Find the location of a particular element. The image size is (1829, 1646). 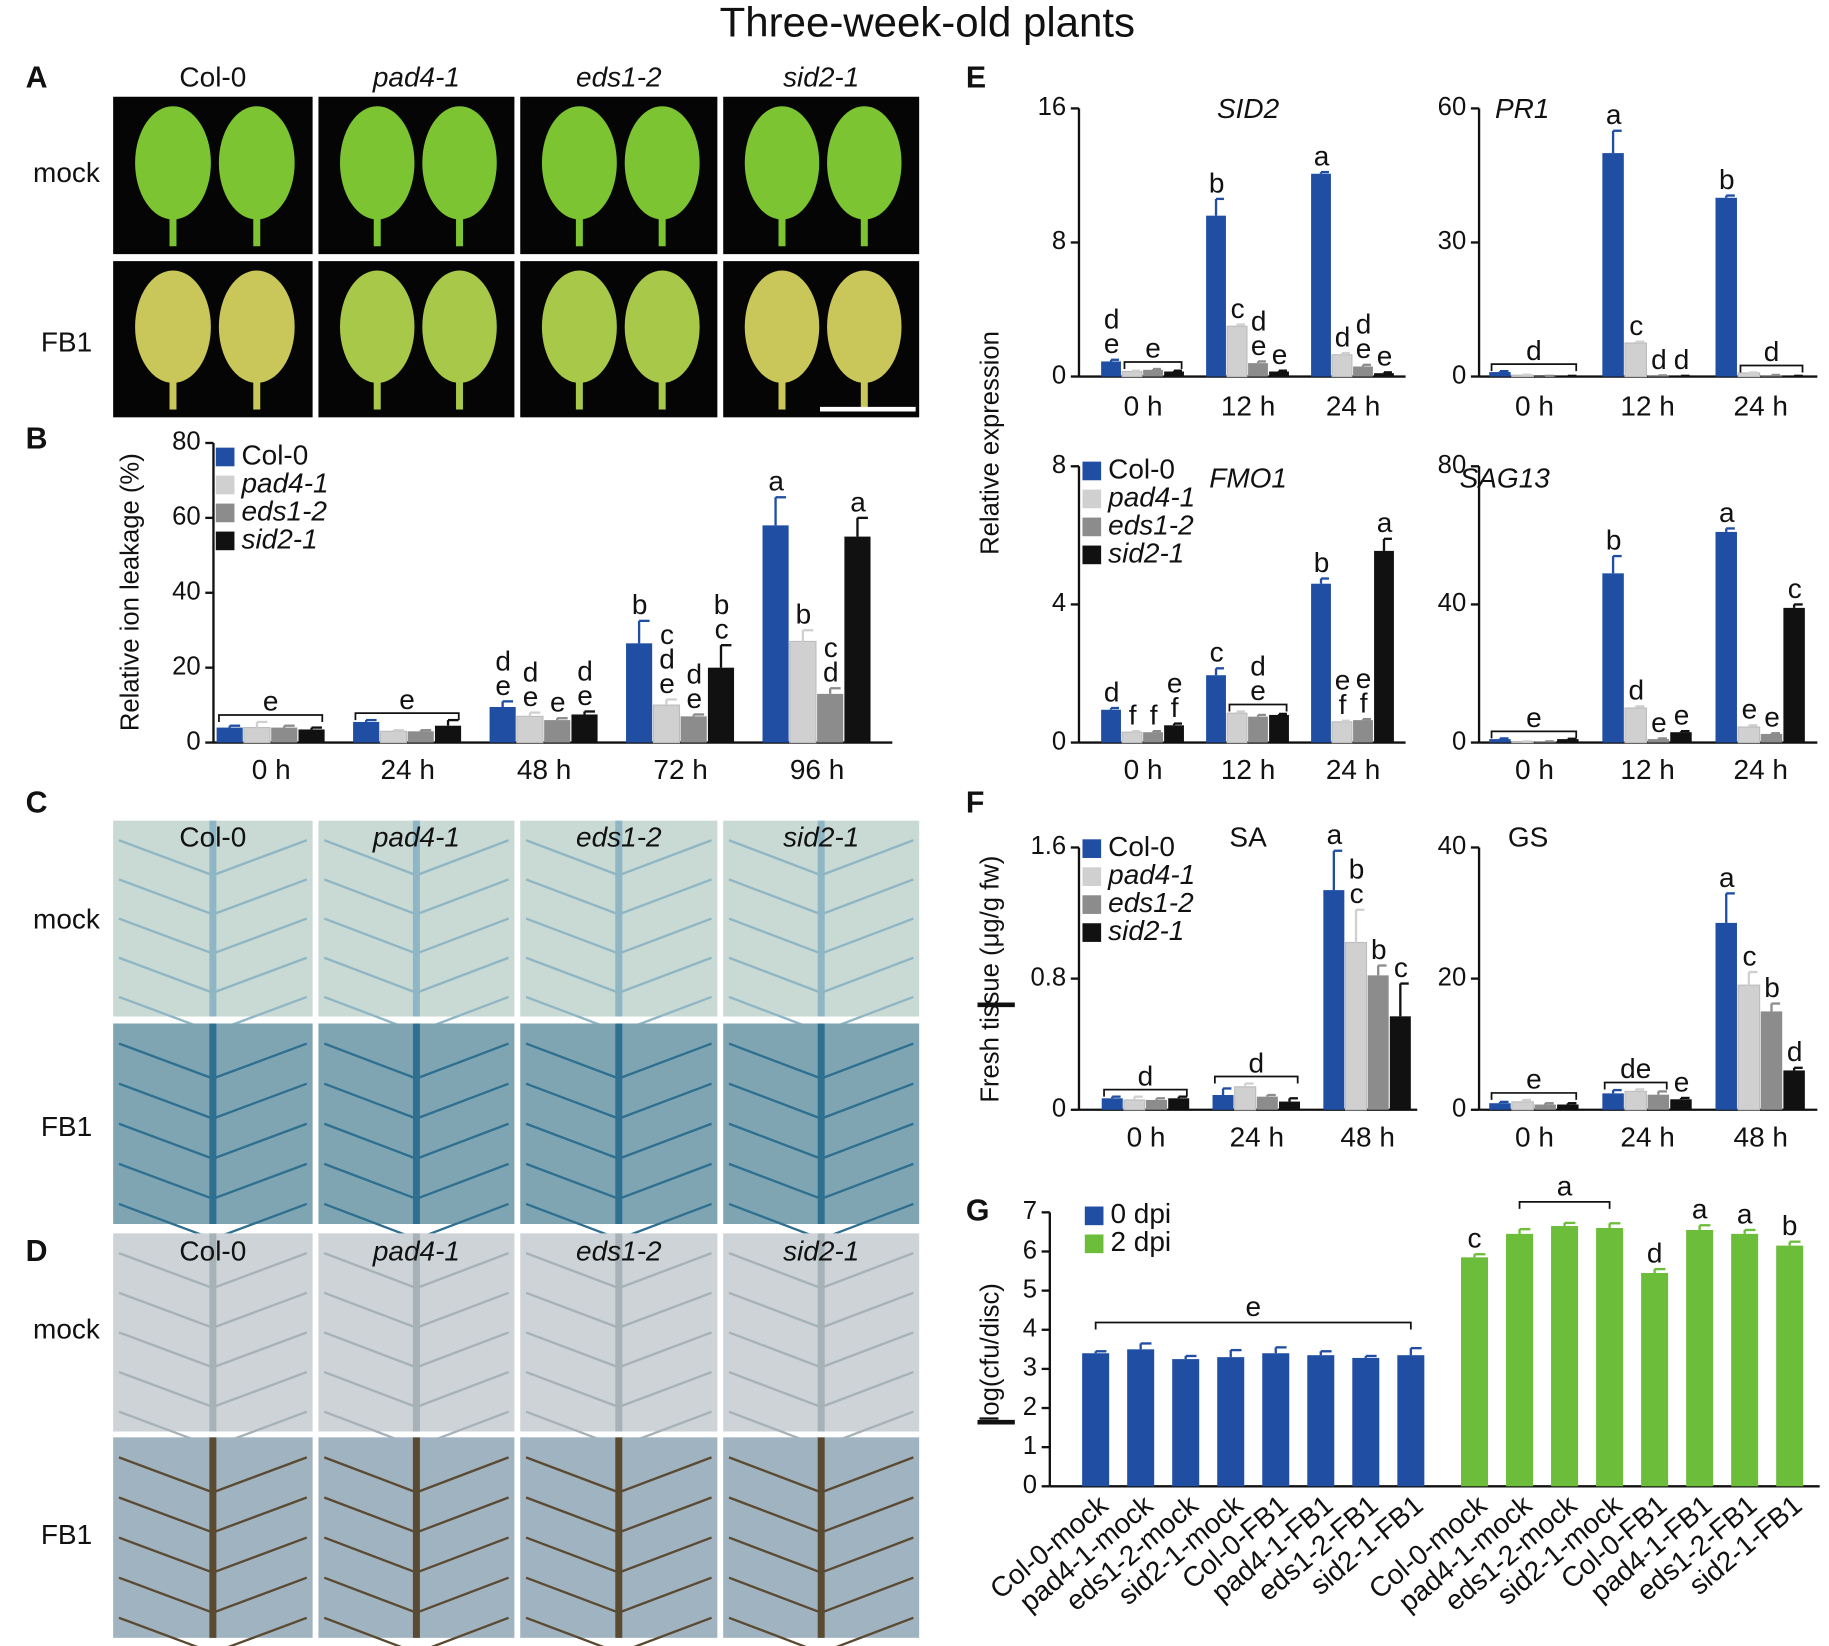

significance-letter: f is located at coordinates (1154, 715).